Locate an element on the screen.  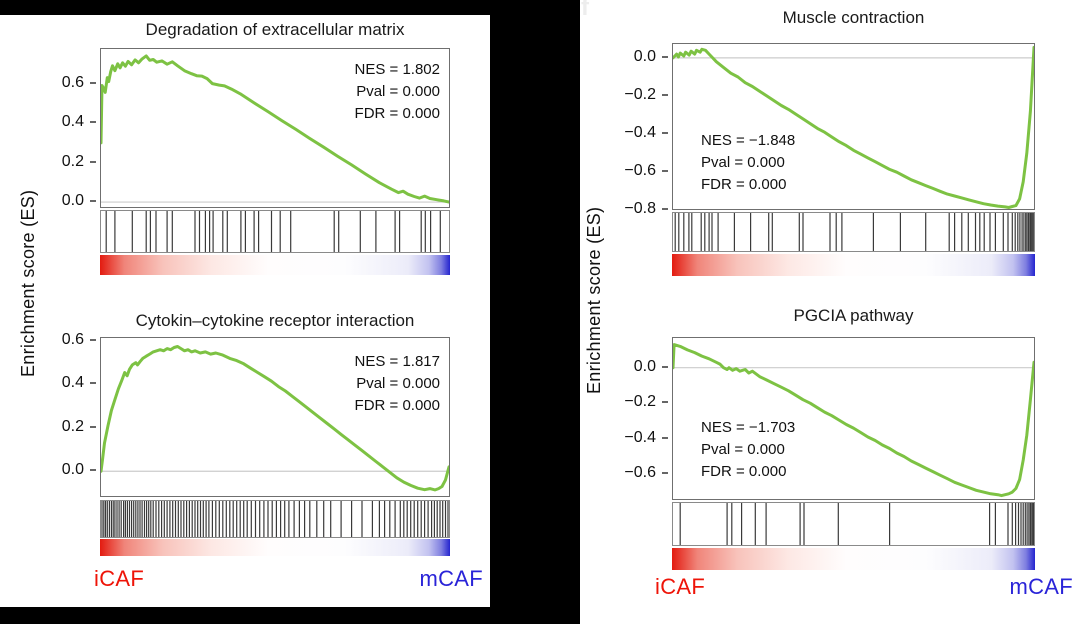
es-plot-area: NES = 1.817 Pval = 0.000 FDR = 0.000 is located at coordinates (275, 417).